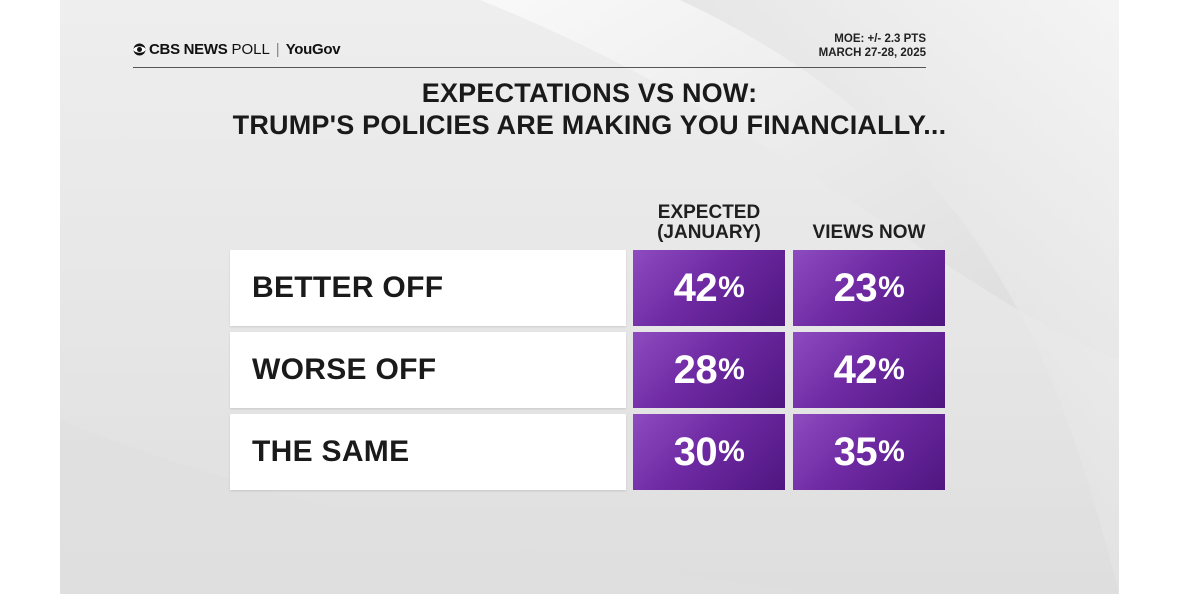 This screenshot has height=610, width=1179. I want to click on value-expected-better-off: 42, so click(695, 287).